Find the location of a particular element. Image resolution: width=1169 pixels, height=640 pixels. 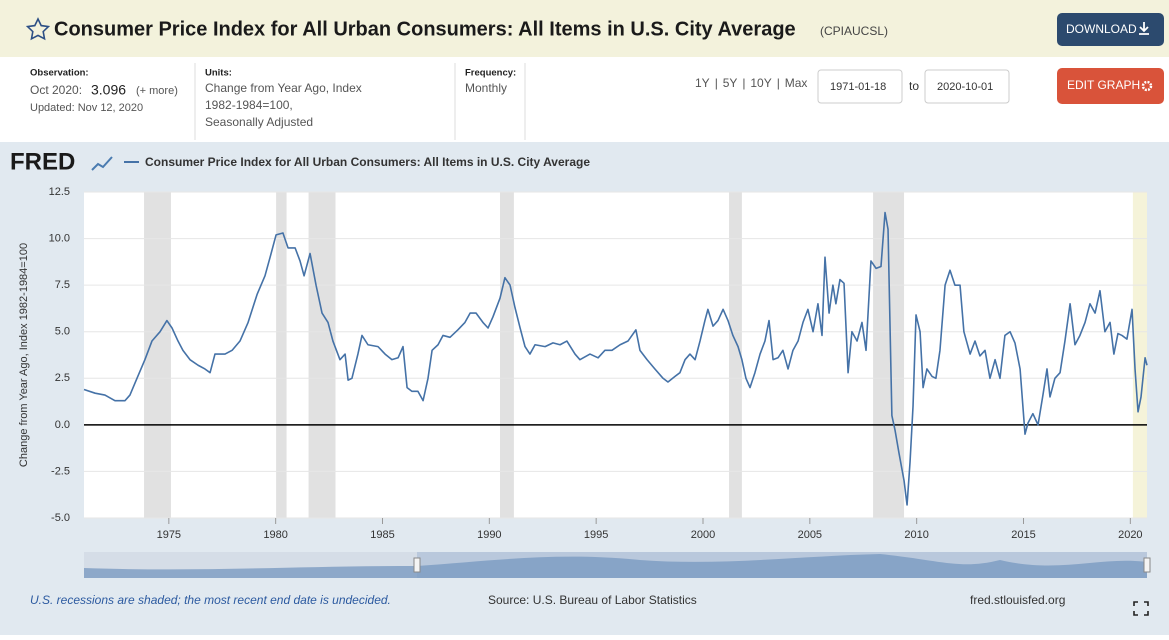

x-tick-label: 2015 is located at coordinates (1023, 535).